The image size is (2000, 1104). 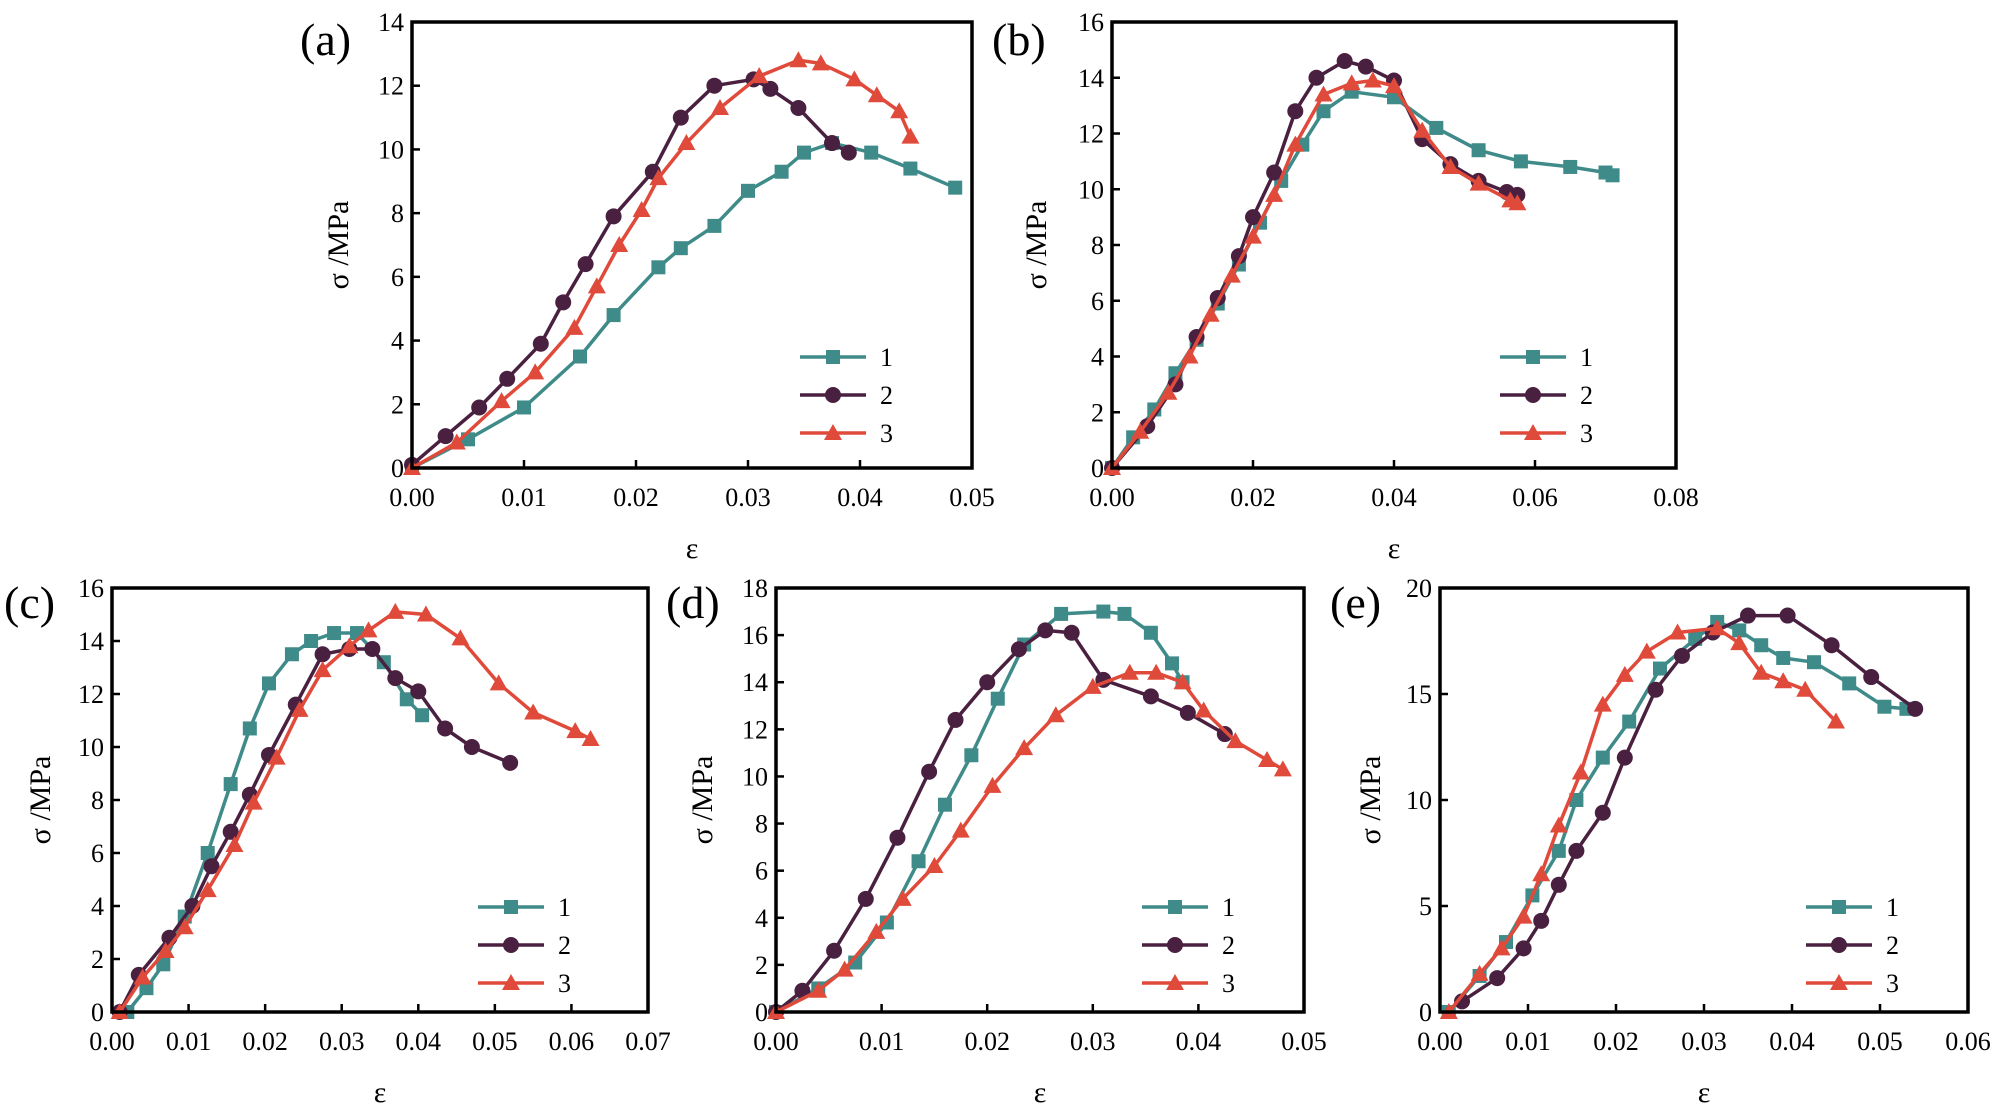 I want to click on panel-label: (e), so click(x=1355, y=602).